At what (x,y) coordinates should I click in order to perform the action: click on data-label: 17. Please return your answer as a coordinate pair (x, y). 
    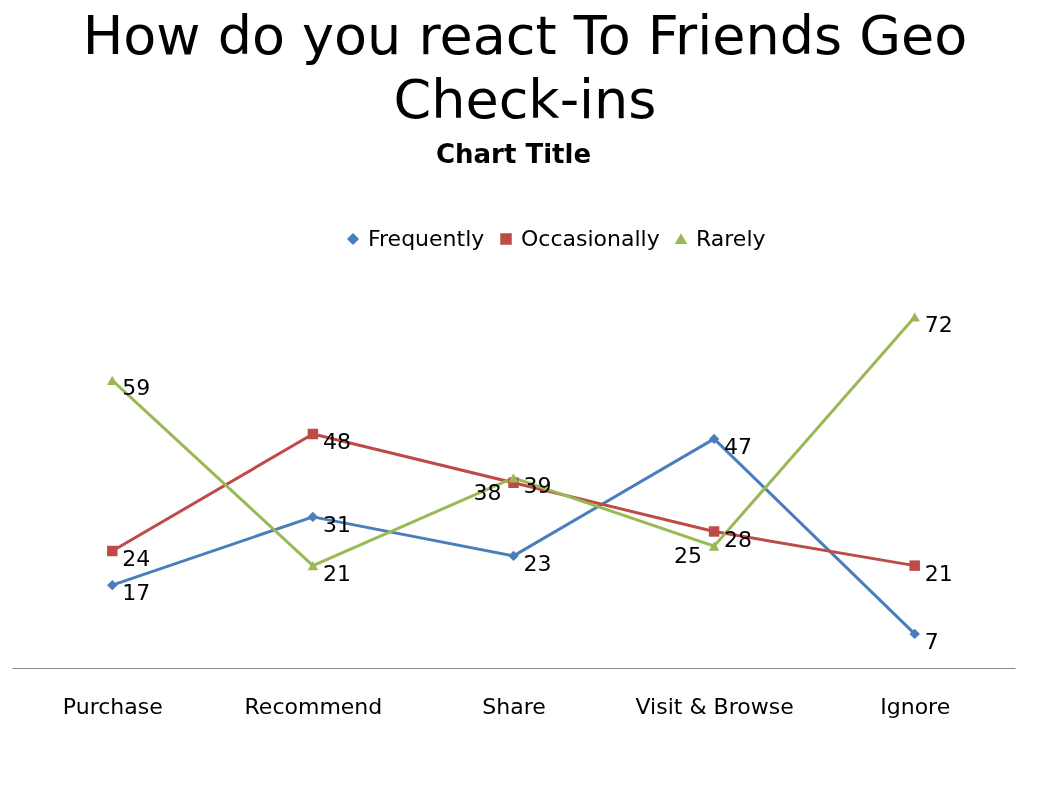
    Looking at the image, I should click on (136, 593).